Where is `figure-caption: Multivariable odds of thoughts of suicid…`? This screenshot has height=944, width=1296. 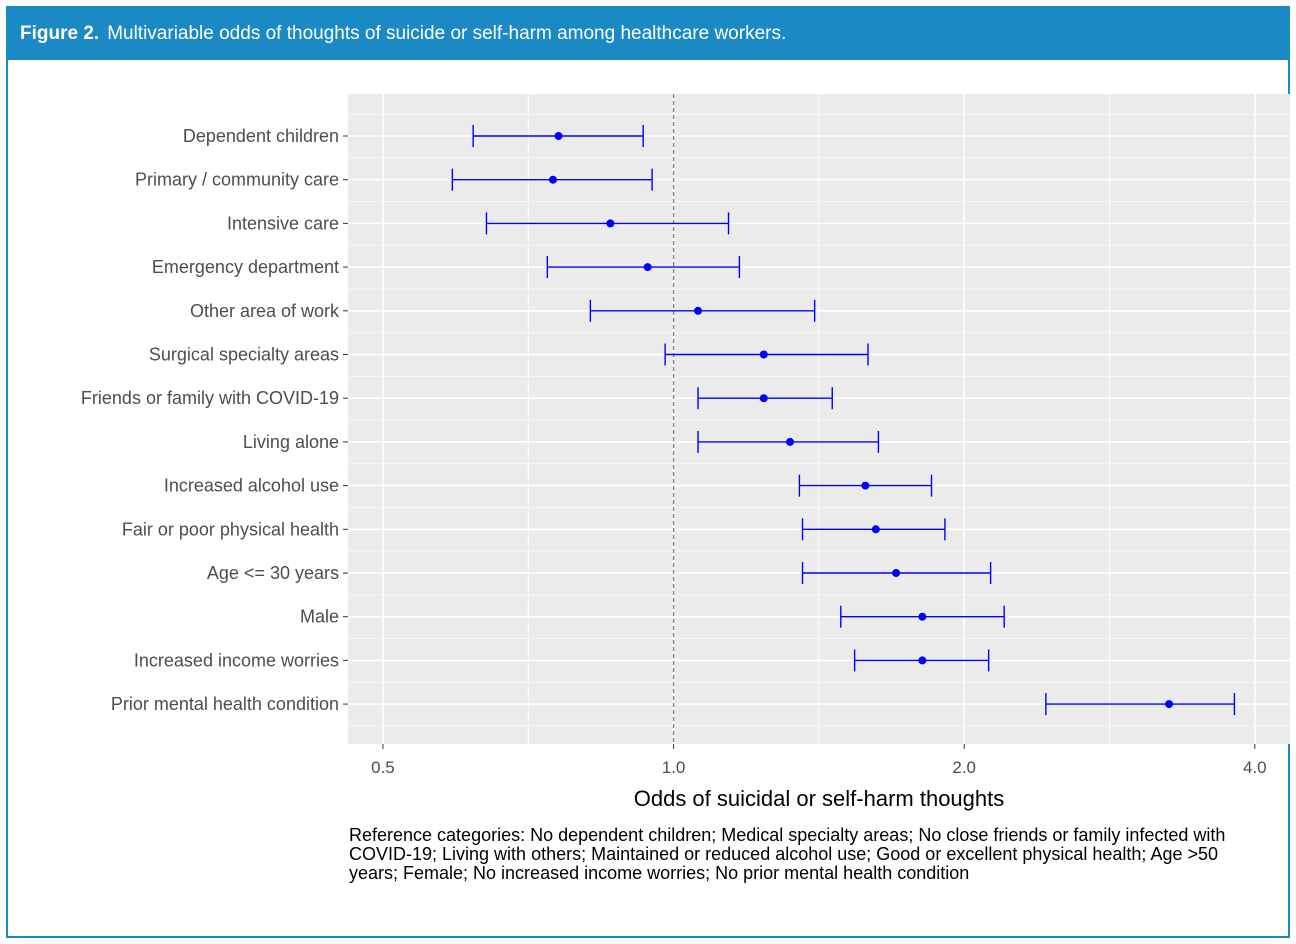
figure-caption: Multivariable odds of thoughts of suicid… is located at coordinates (447, 33).